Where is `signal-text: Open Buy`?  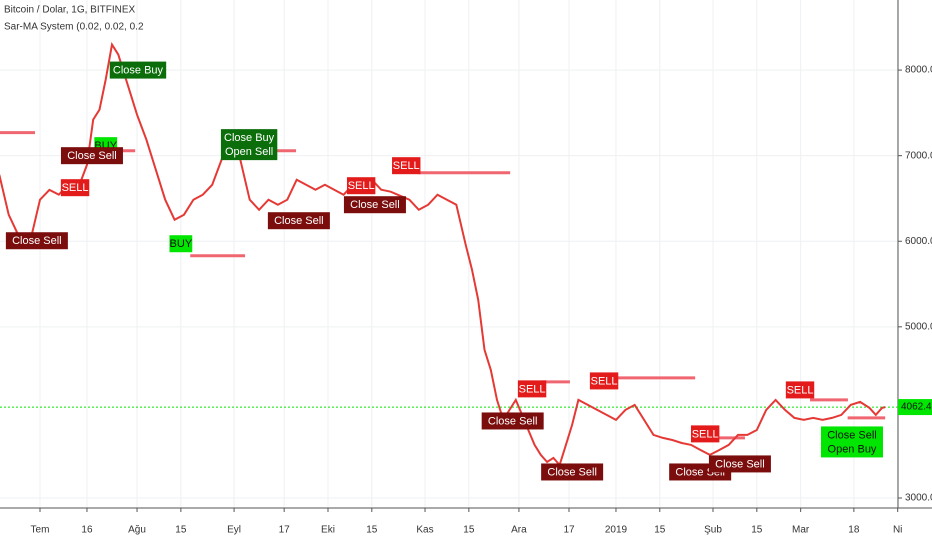 signal-text: Open Buy is located at coordinates (852, 449).